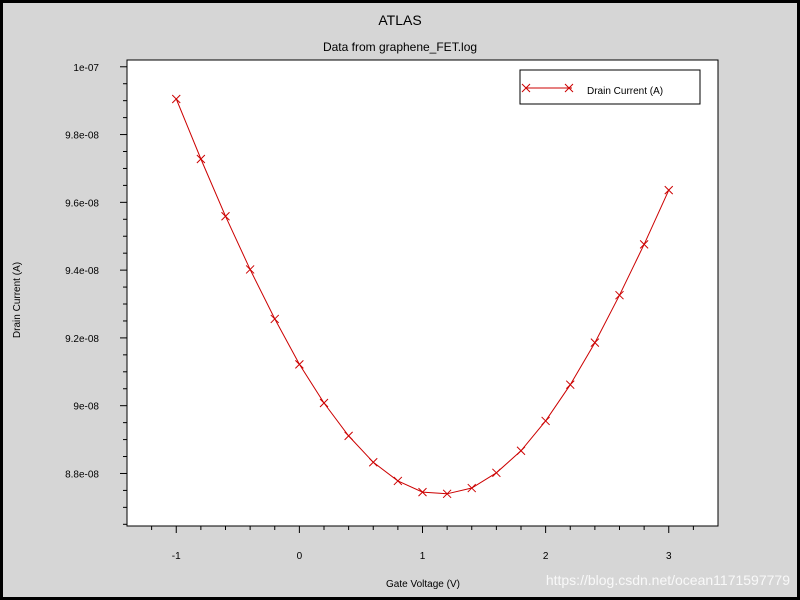 The width and height of the screenshot is (800, 600). Describe the element at coordinates (82, 474) in the screenshot. I see `y-tick-label: 8.8e-08` at that location.